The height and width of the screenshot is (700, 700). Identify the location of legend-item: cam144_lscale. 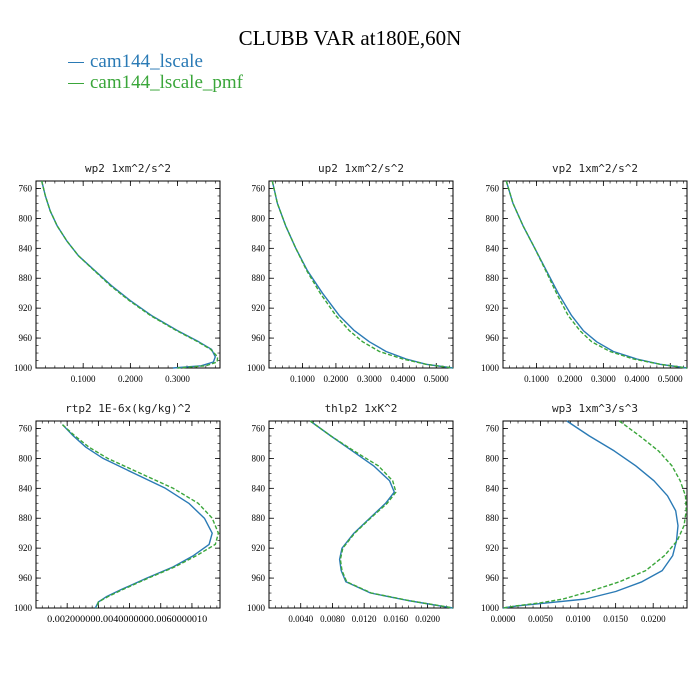
(155, 61).